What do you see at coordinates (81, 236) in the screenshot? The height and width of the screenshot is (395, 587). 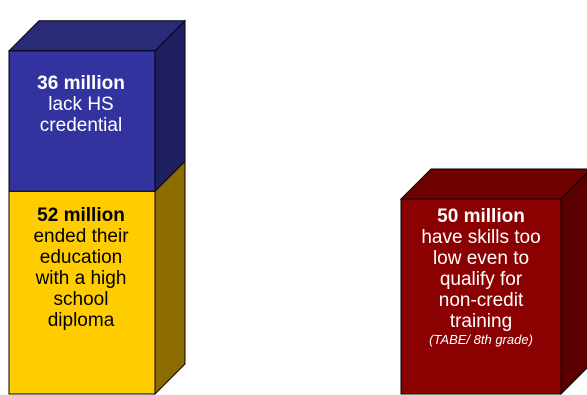 I see `text-line: ended their` at bounding box center [81, 236].